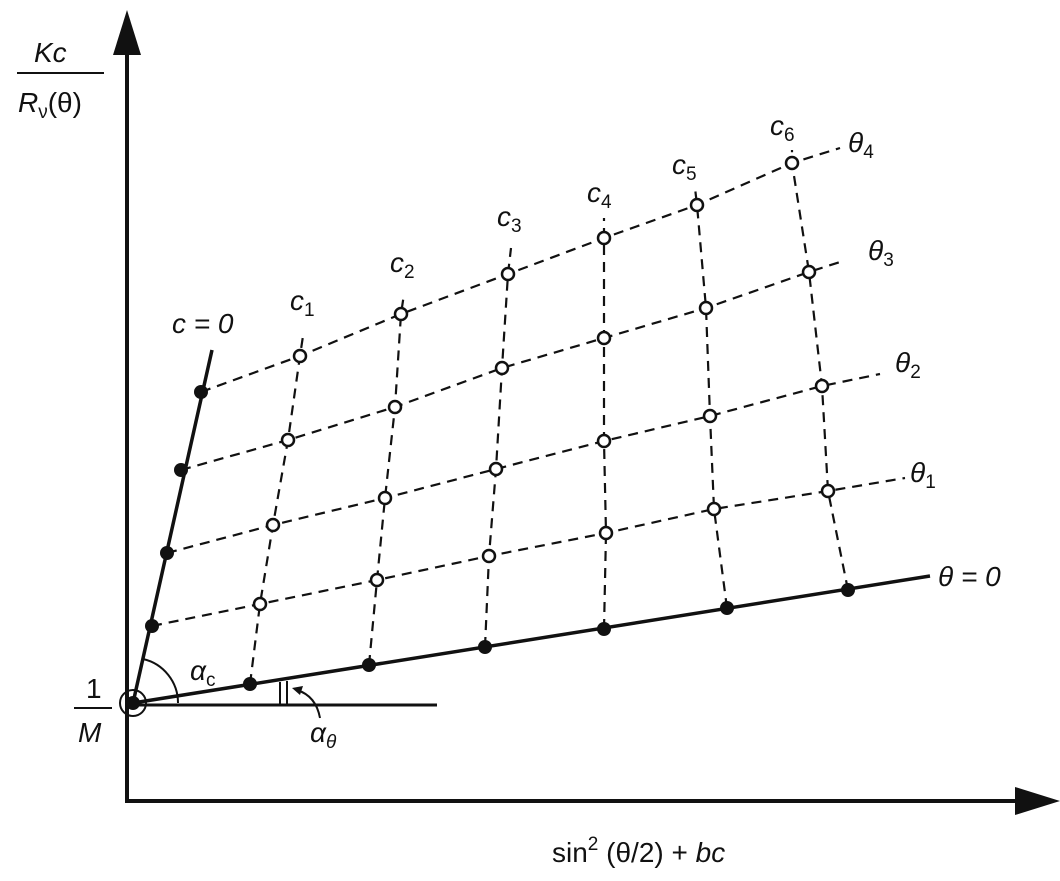 The height and width of the screenshot is (881, 1060). Describe the element at coordinates (908, 365) in the screenshot. I see `angle-label-2: θ2` at that location.